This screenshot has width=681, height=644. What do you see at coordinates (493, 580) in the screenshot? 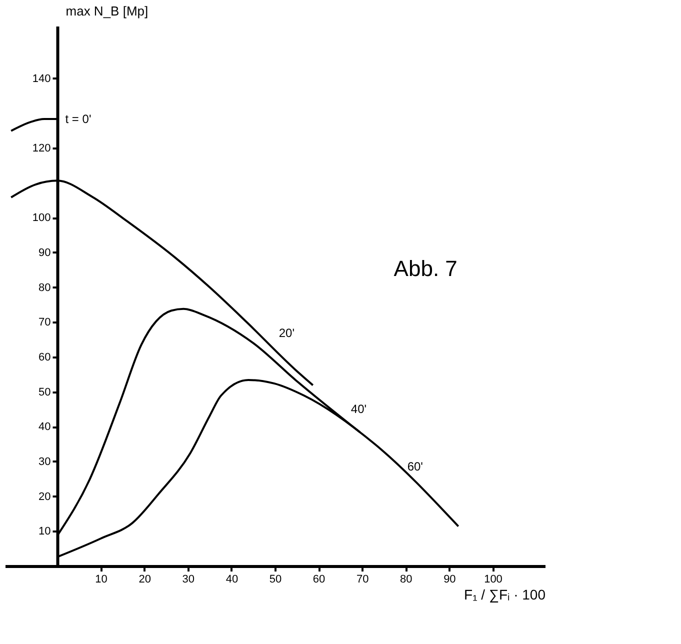
I see `x-tick-label: 100` at bounding box center [493, 580].